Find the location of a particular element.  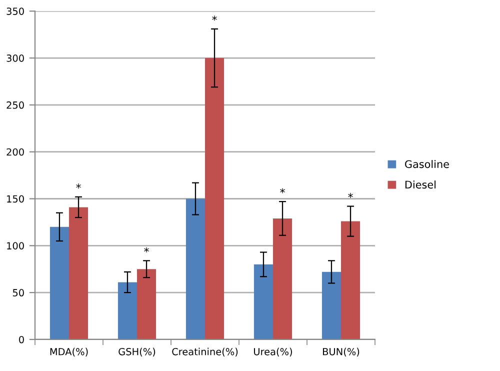

legend-label: Diesel is located at coordinates (420, 184).